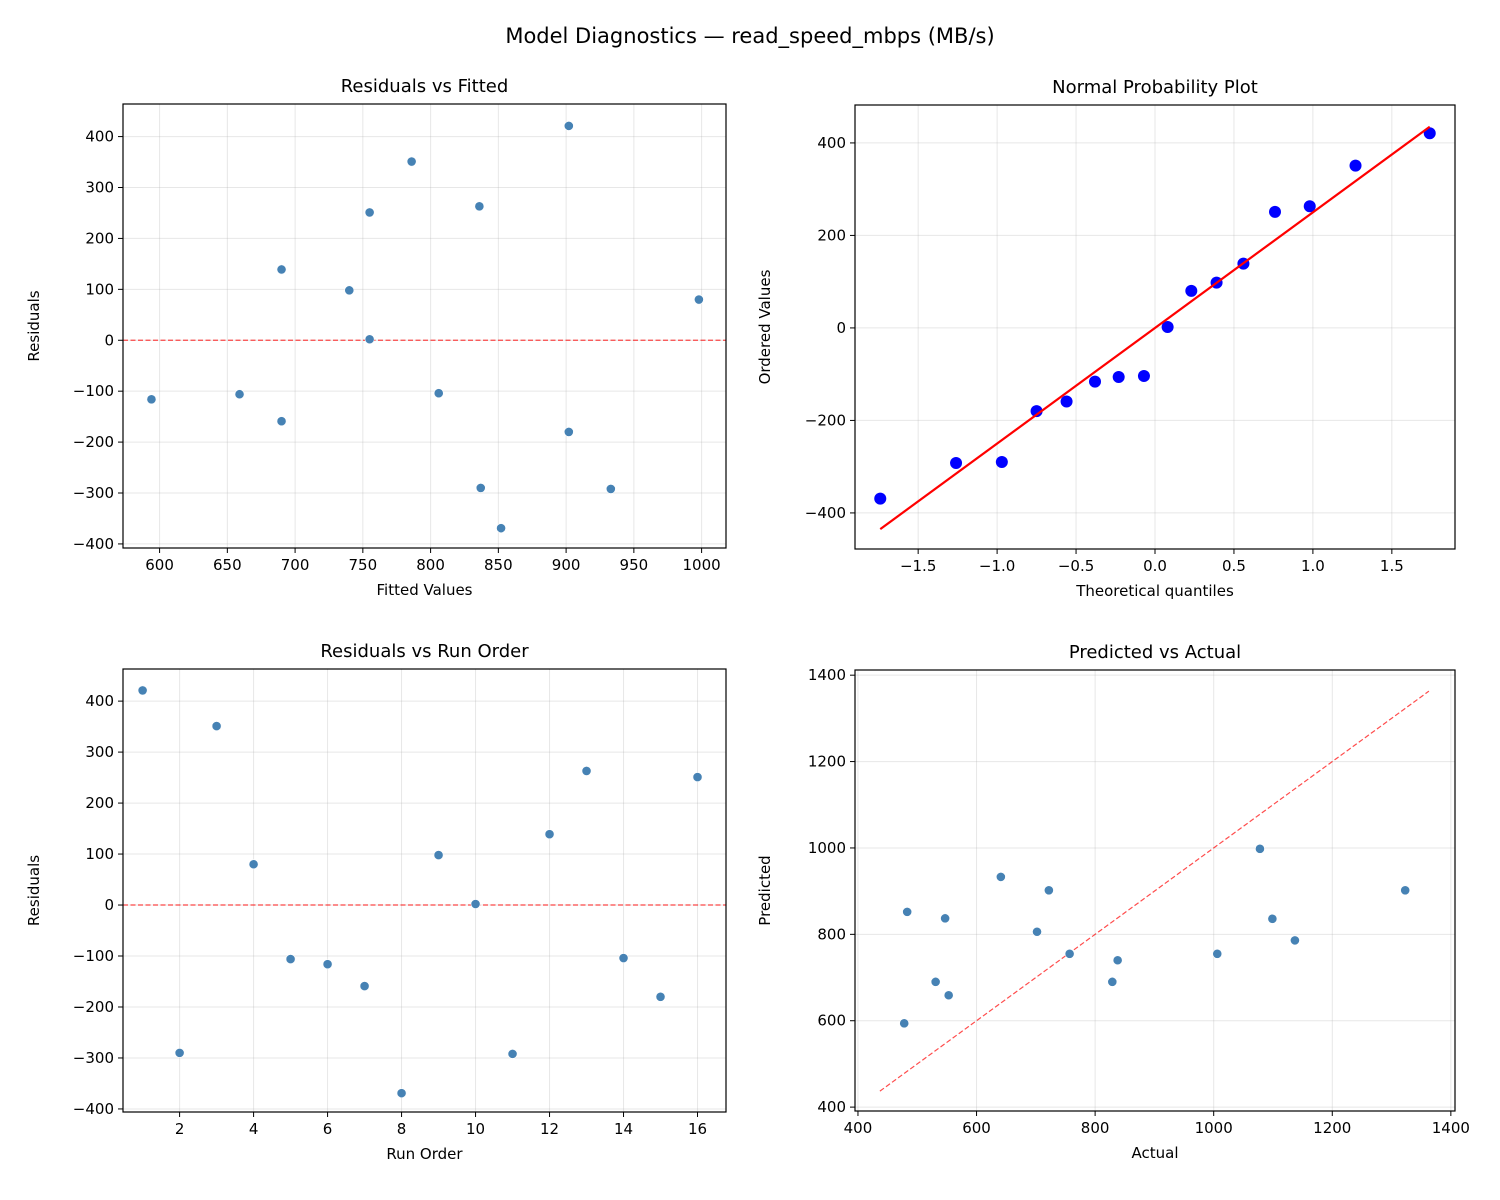  What do you see at coordinates (34, 890) in the screenshot?
I see `y-axis-label: Residuals` at bounding box center [34, 890].